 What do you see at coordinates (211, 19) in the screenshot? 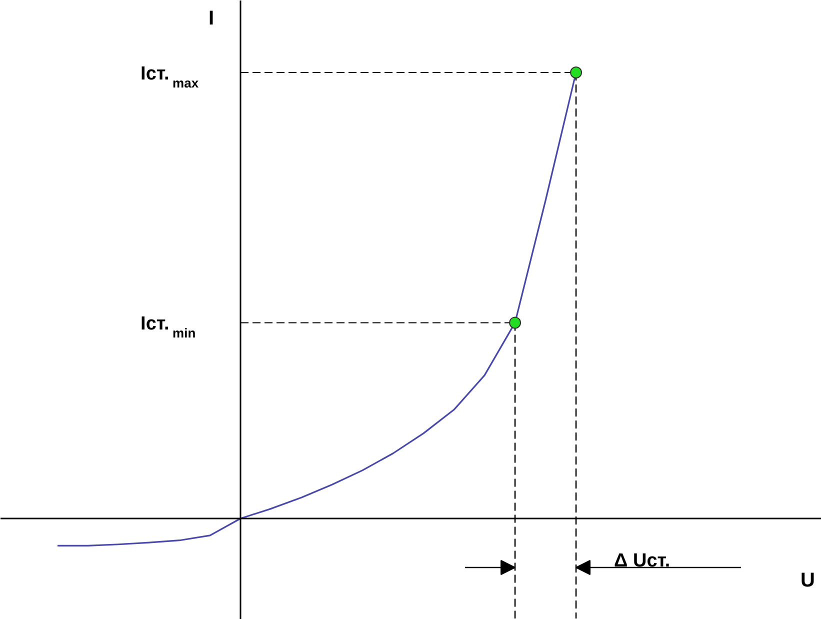
I see `y-axis-title: I` at bounding box center [211, 19].